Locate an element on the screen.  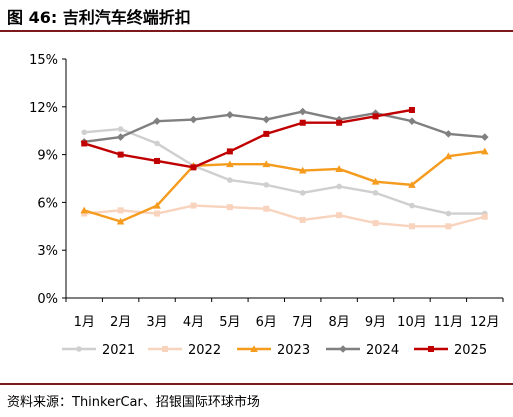
title-divider is located at coordinates (256, 31).